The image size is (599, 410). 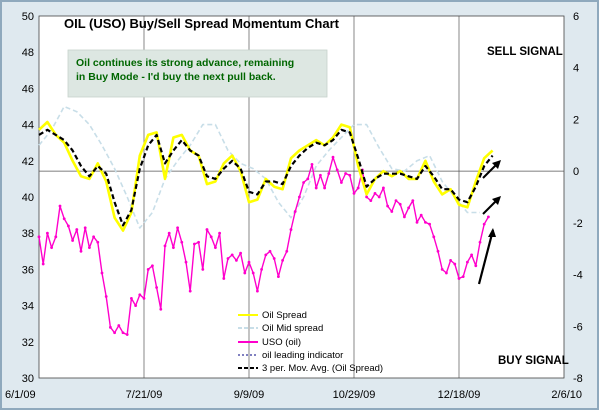 I want to click on trend-arrows, so click(x=489, y=222).